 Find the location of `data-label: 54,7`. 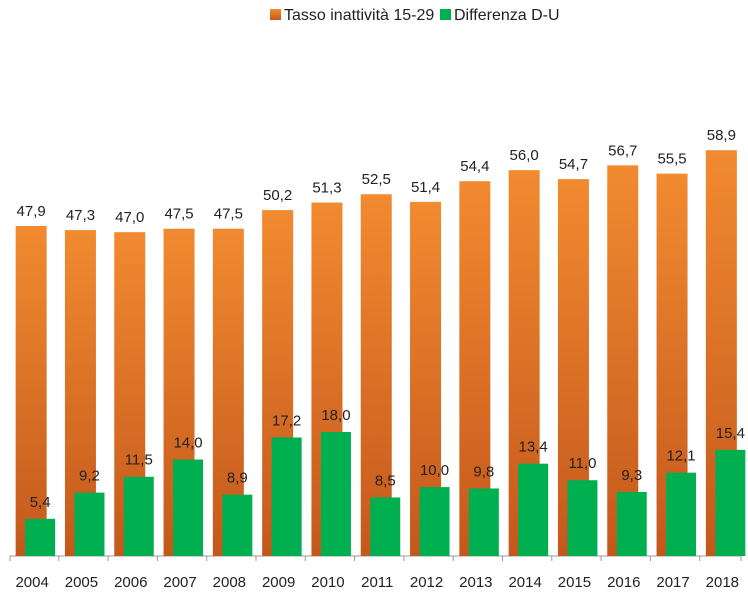

data-label: 54,7 is located at coordinates (573, 164).